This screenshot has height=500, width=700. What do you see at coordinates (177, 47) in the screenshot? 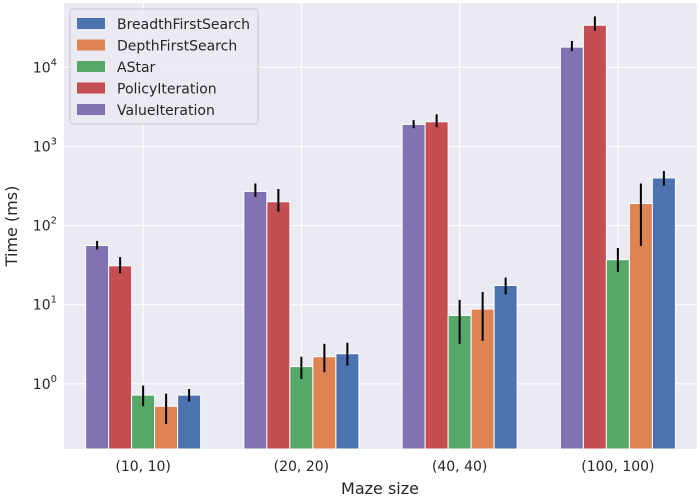
I see `legend-label-depthfirstsearch: DepthFirstSearch` at bounding box center [177, 47].